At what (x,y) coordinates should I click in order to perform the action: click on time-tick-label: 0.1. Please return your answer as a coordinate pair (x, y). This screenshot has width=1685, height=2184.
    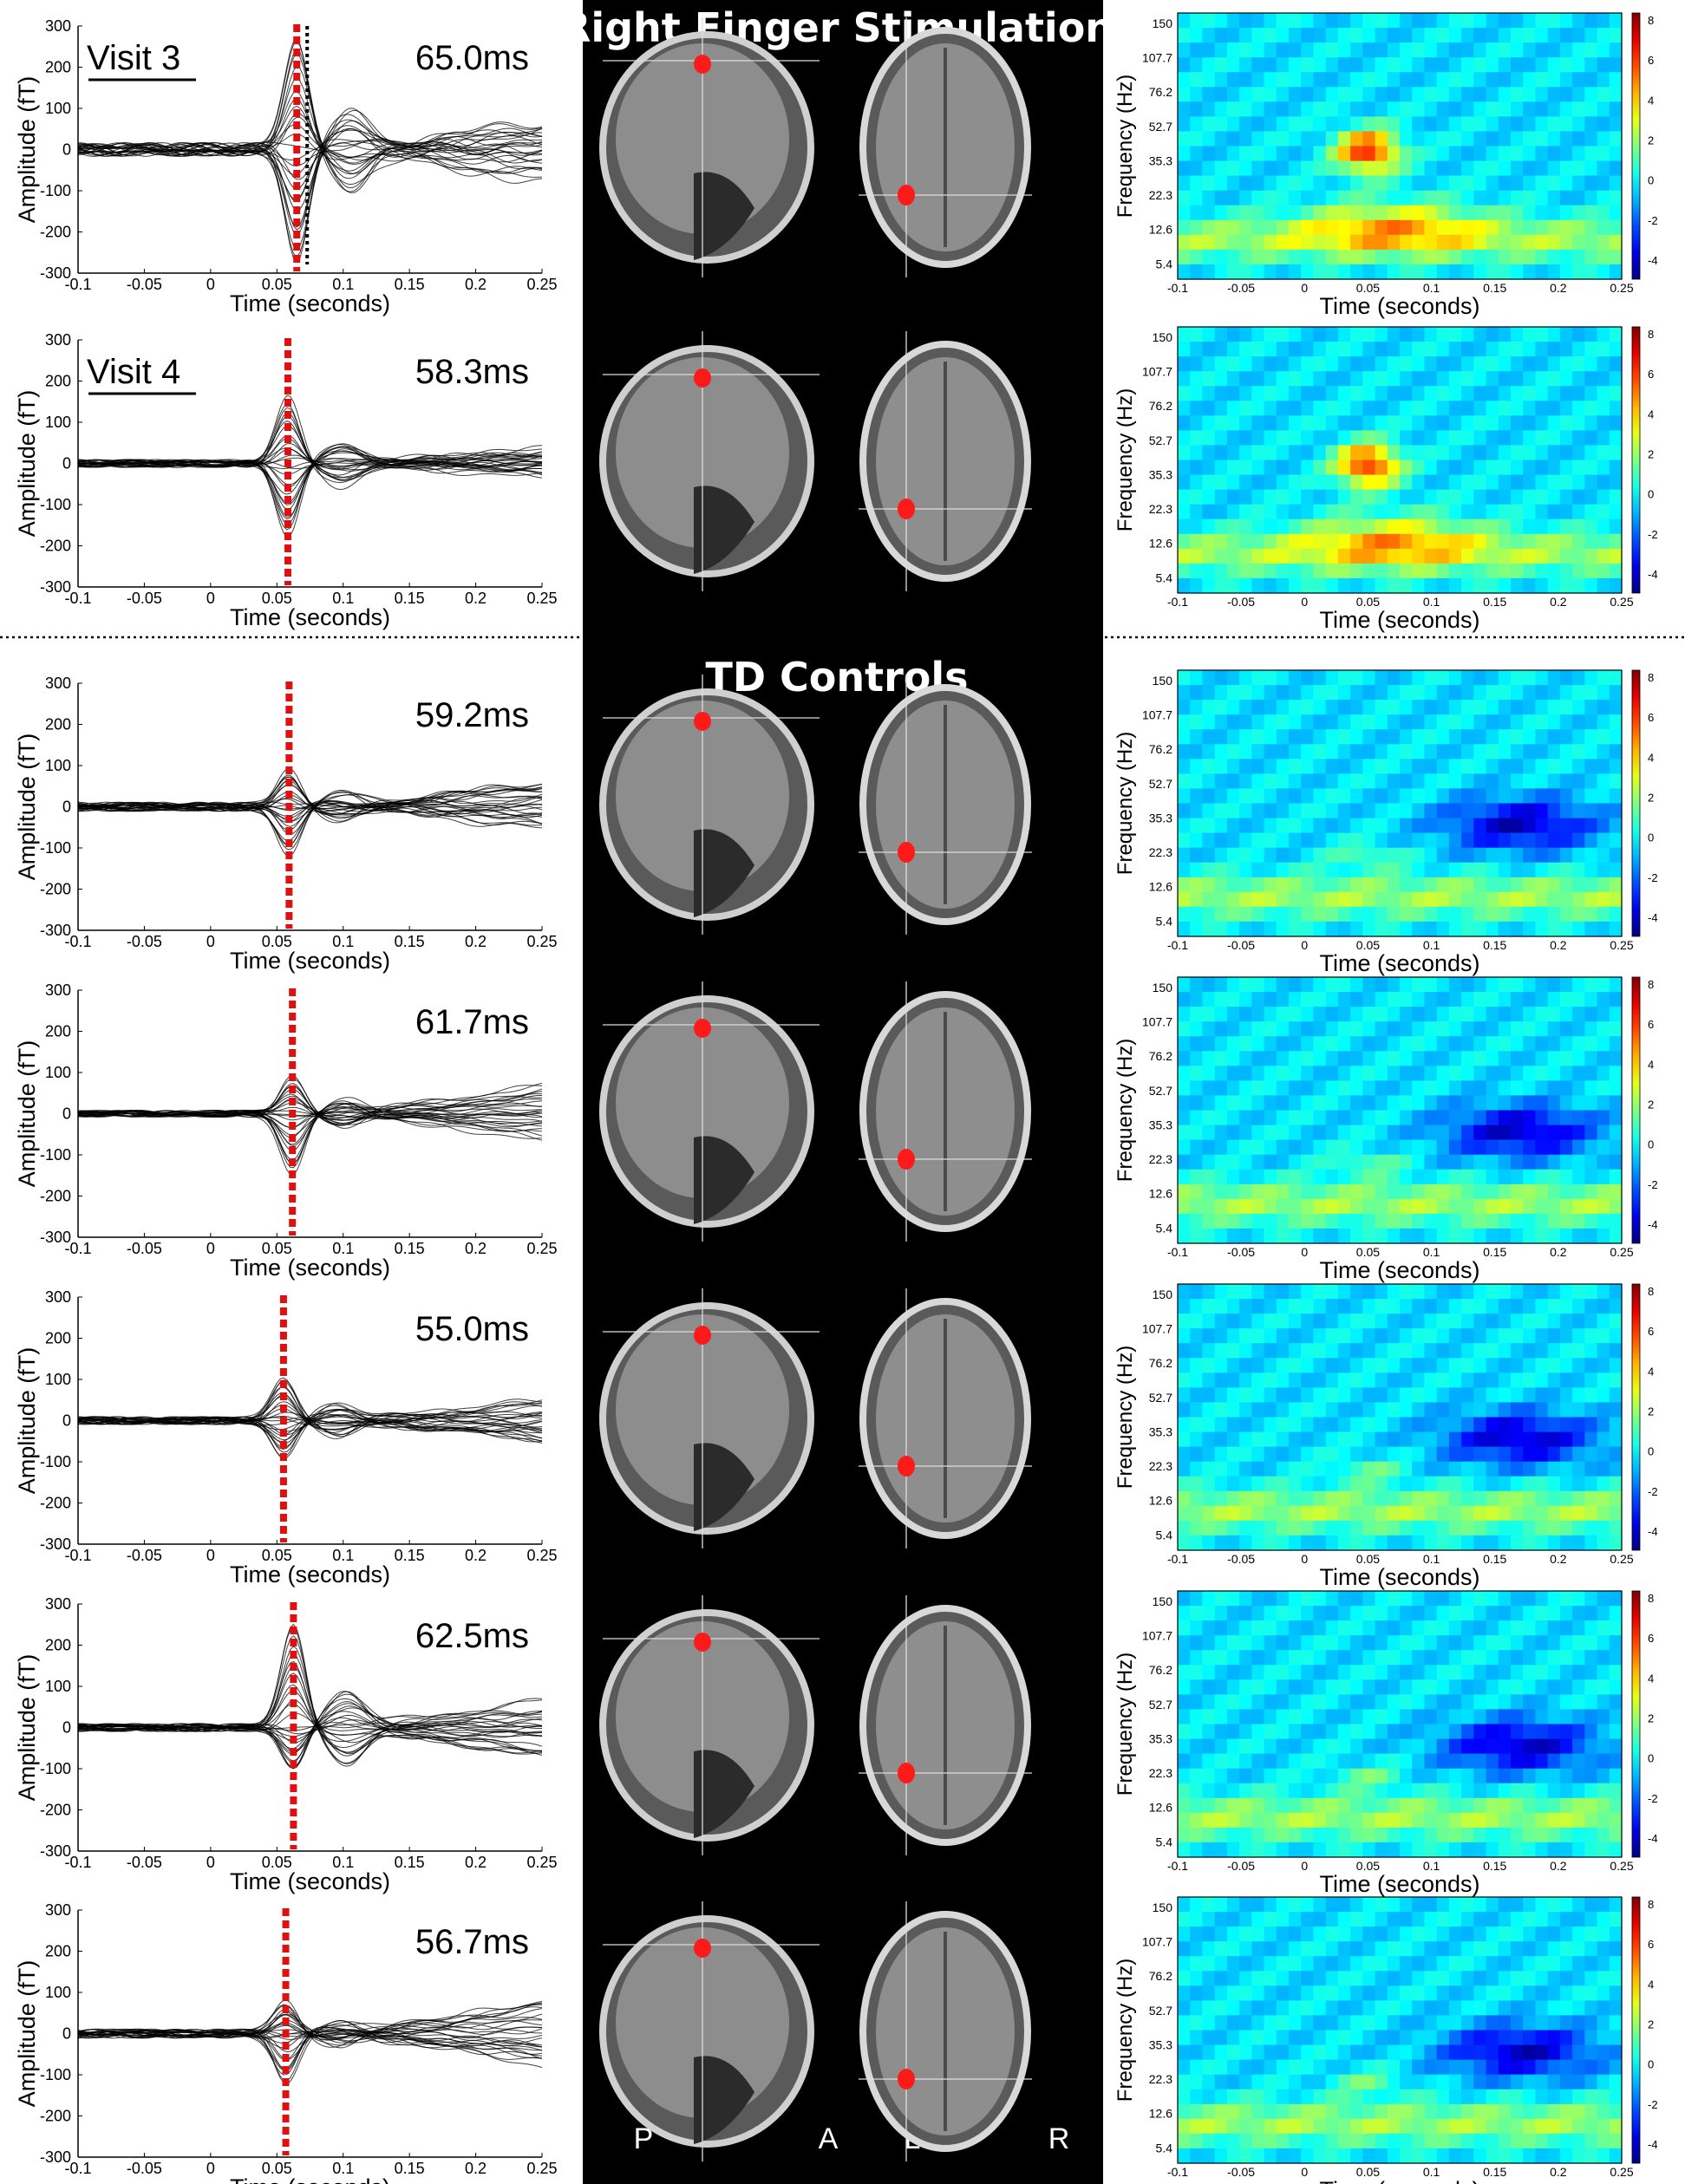
    Looking at the image, I should click on (1431, 1252).